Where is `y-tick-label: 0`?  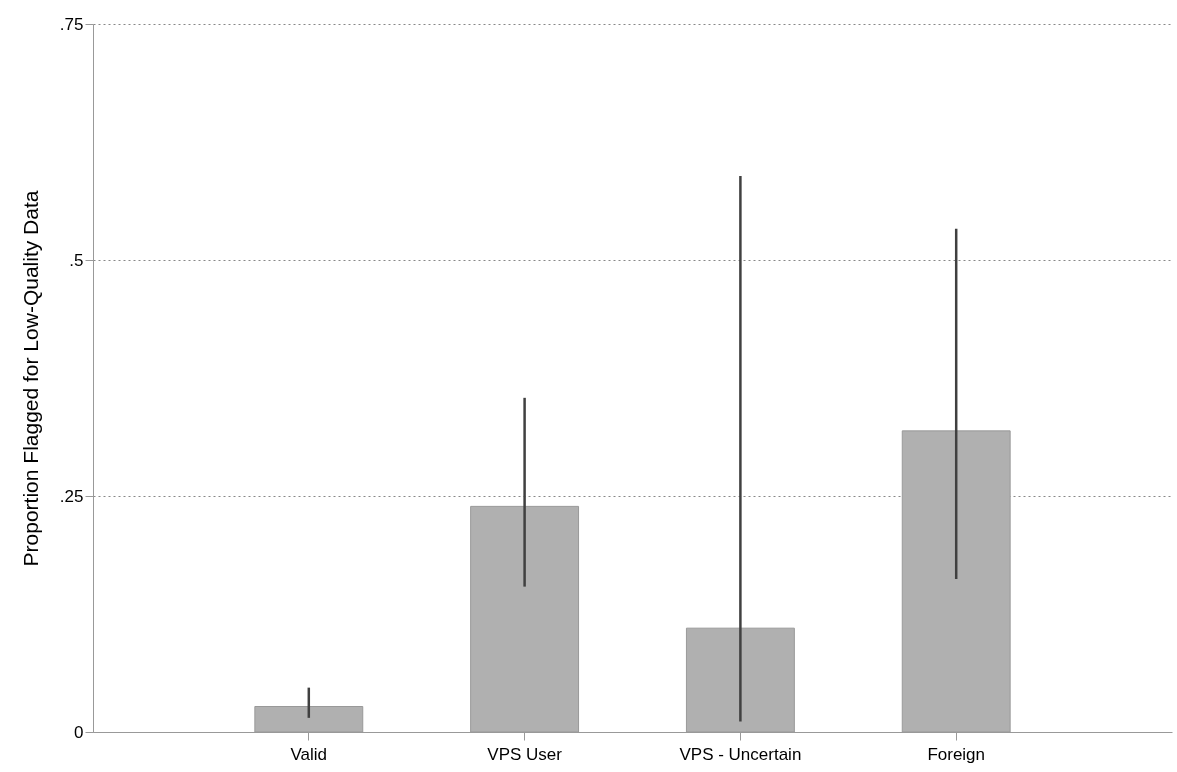
y-tick-label: 0 is located at coordinates (79, 732).